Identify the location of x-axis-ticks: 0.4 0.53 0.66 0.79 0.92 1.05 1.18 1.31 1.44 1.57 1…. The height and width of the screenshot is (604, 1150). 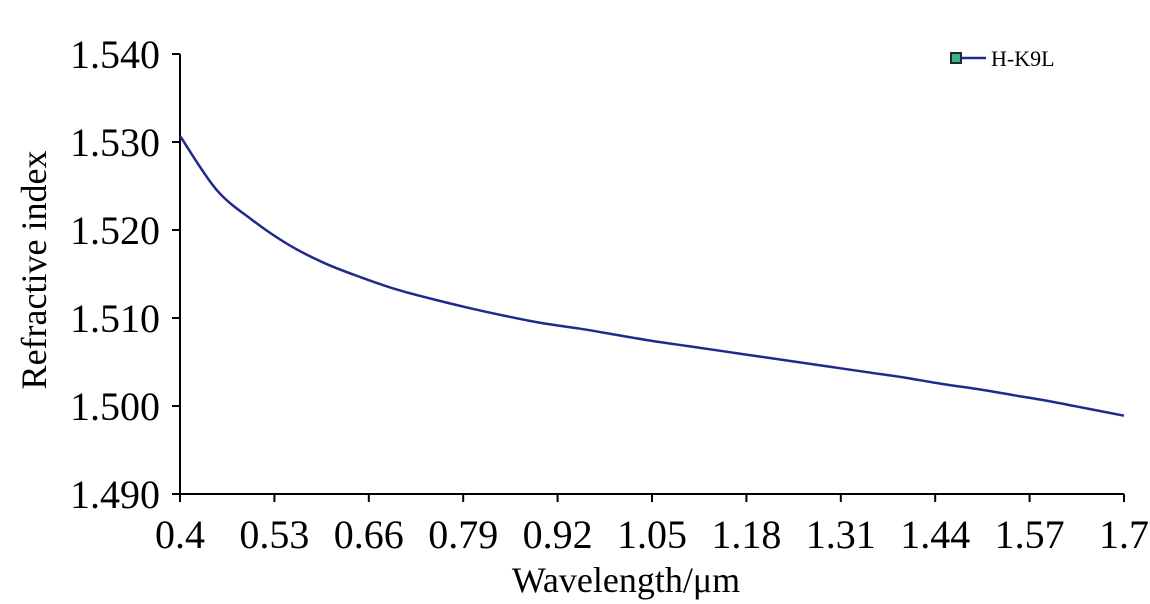
(652, 525).